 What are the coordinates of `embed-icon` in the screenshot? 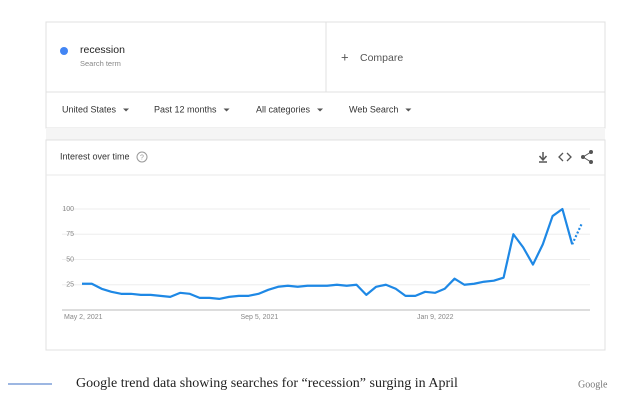 It's located at (565, 157).